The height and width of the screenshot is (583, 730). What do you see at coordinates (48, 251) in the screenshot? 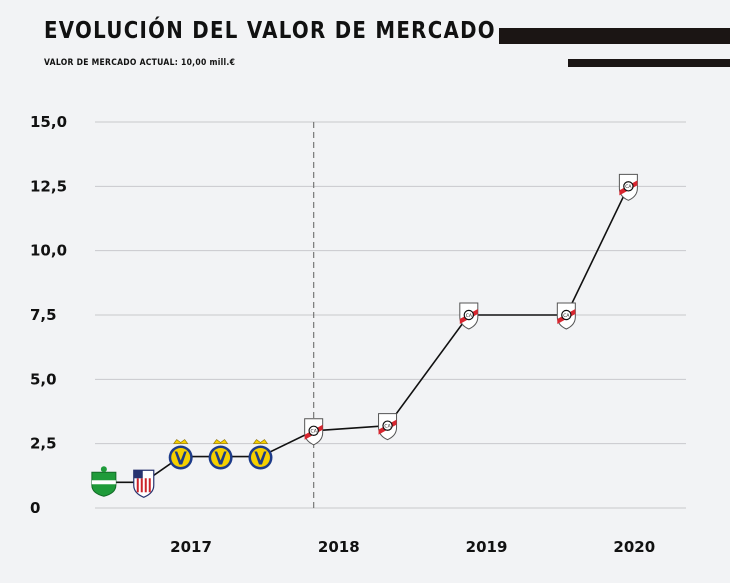
I see `y-tick-label: 10,0` at bounding box center [48, 251].